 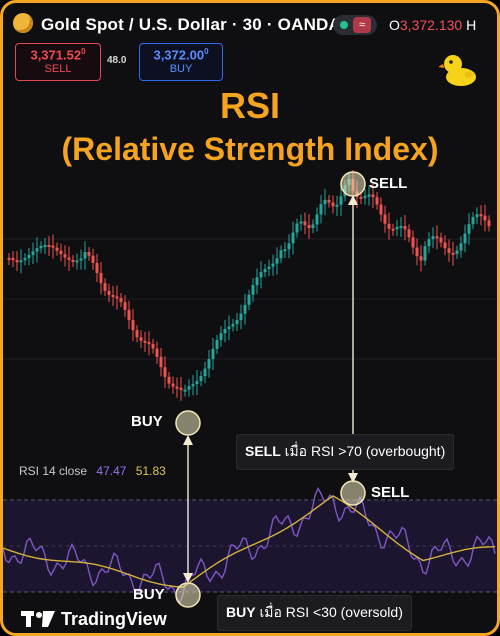 What do you see at coordinates (181, 69) in the screenshot?
I see `buy-label: BUY` at bounding box center [181, 69].